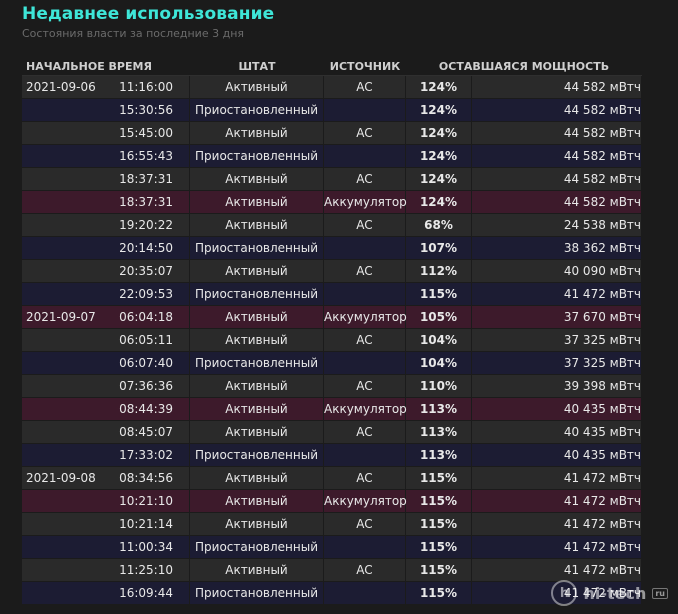 This screenshot has width=678, height=614. I want to click on percent-cell: 68%, so click(439, 225).